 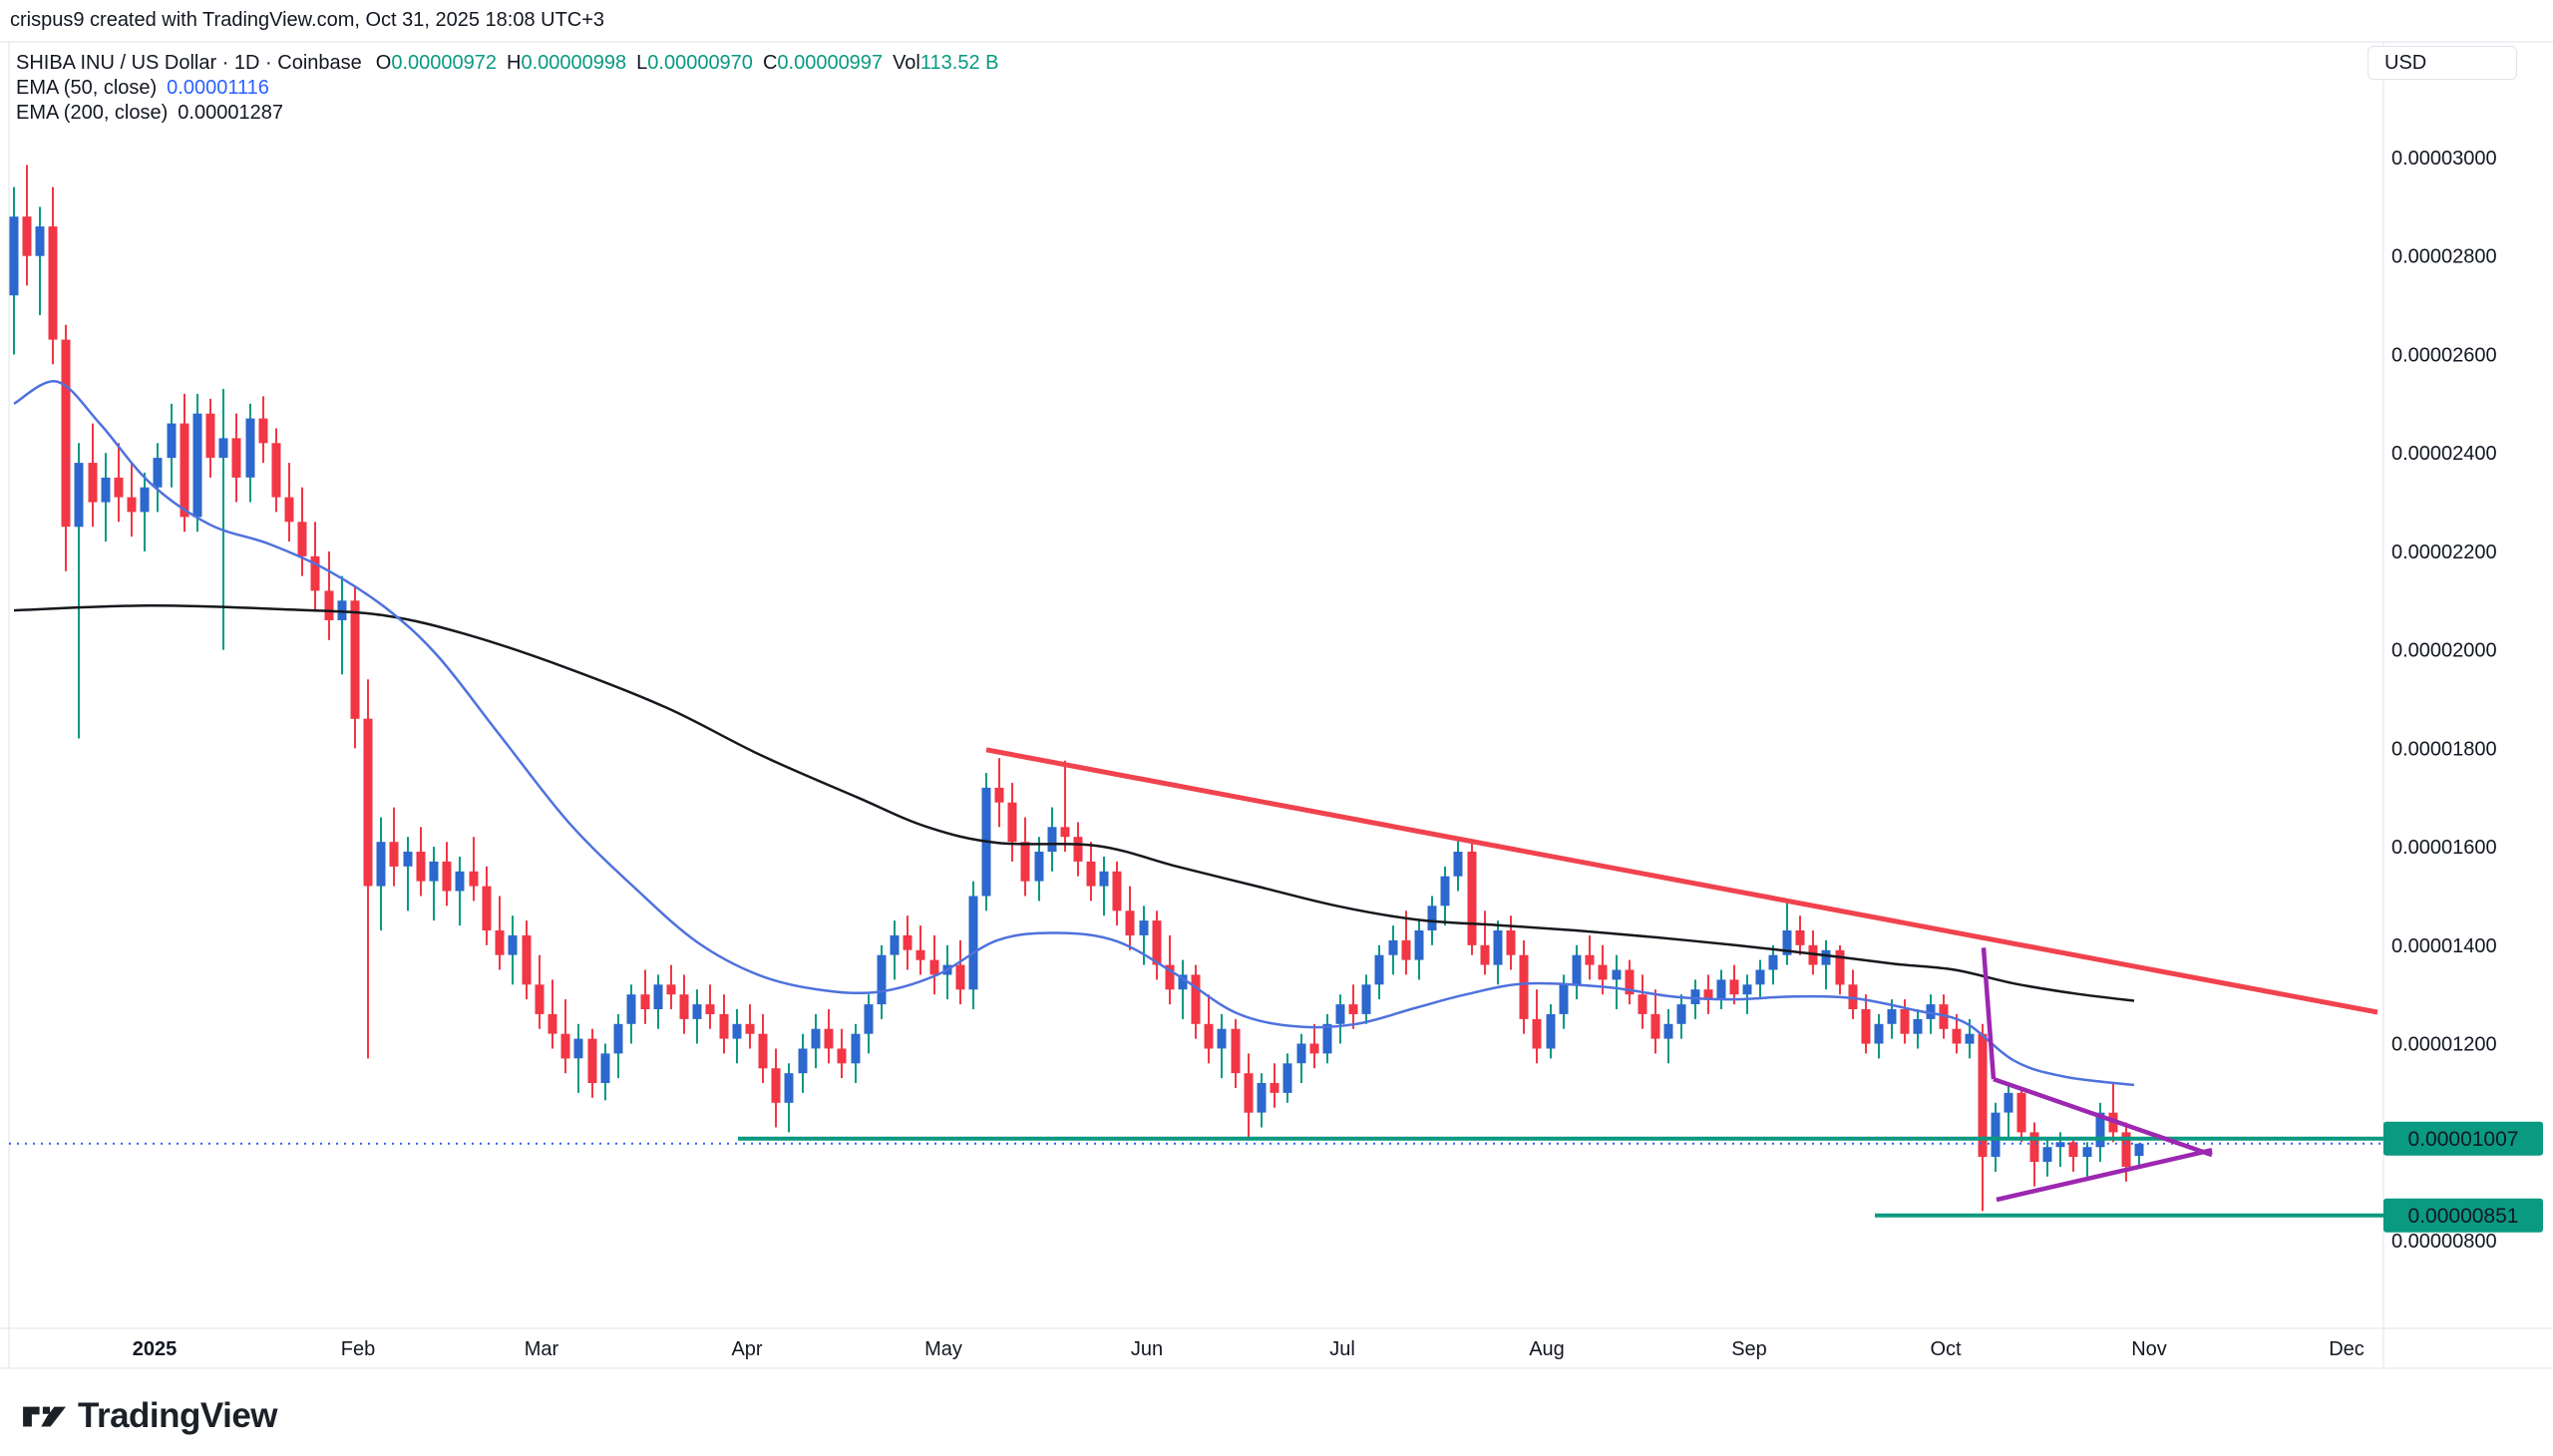 What do you see at coordinates (542, 1349) in the screenshot?
I see `time-axis-label: Mar` at bounding box center [542, 1349].